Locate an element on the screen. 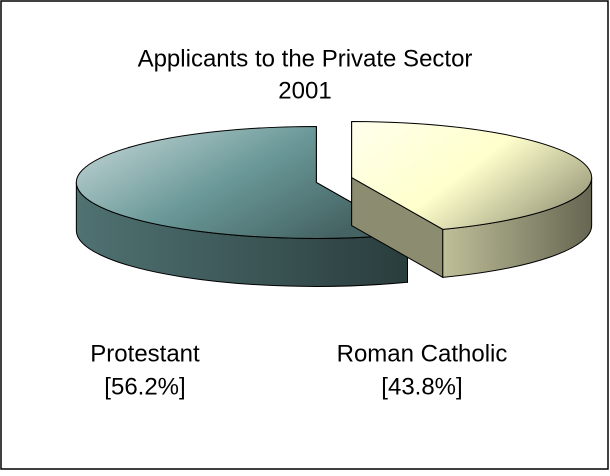 The image size is (610, 476). pie-slice is located at coordinates (472, 200).